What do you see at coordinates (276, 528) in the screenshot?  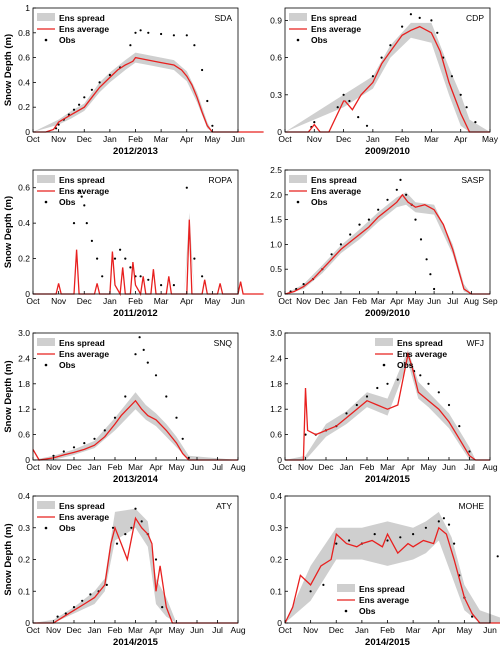 I see `y-tick-label: 0.3` at bounding box center [276, 528].